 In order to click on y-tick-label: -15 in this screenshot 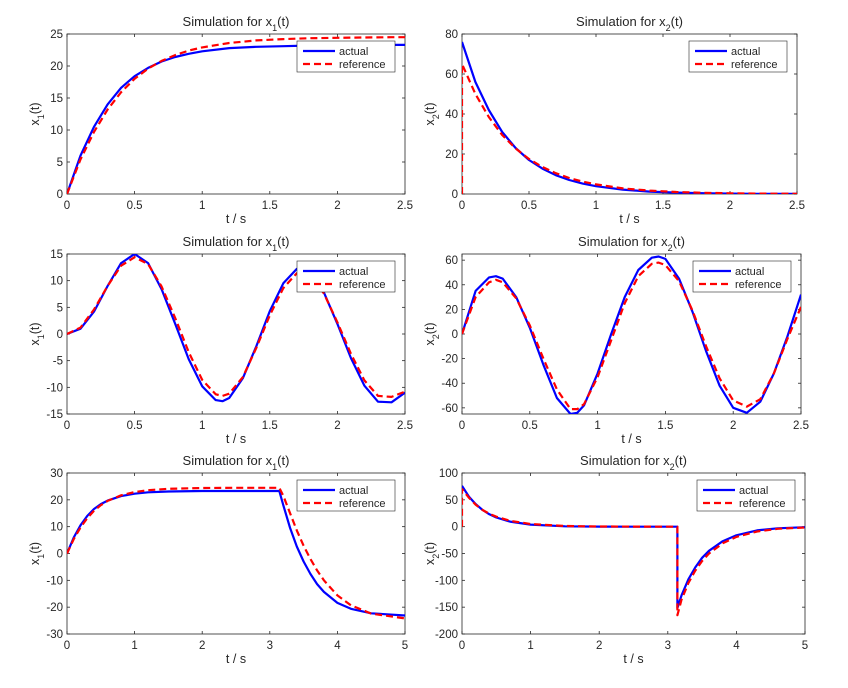, I will do `click(54, 415)`.